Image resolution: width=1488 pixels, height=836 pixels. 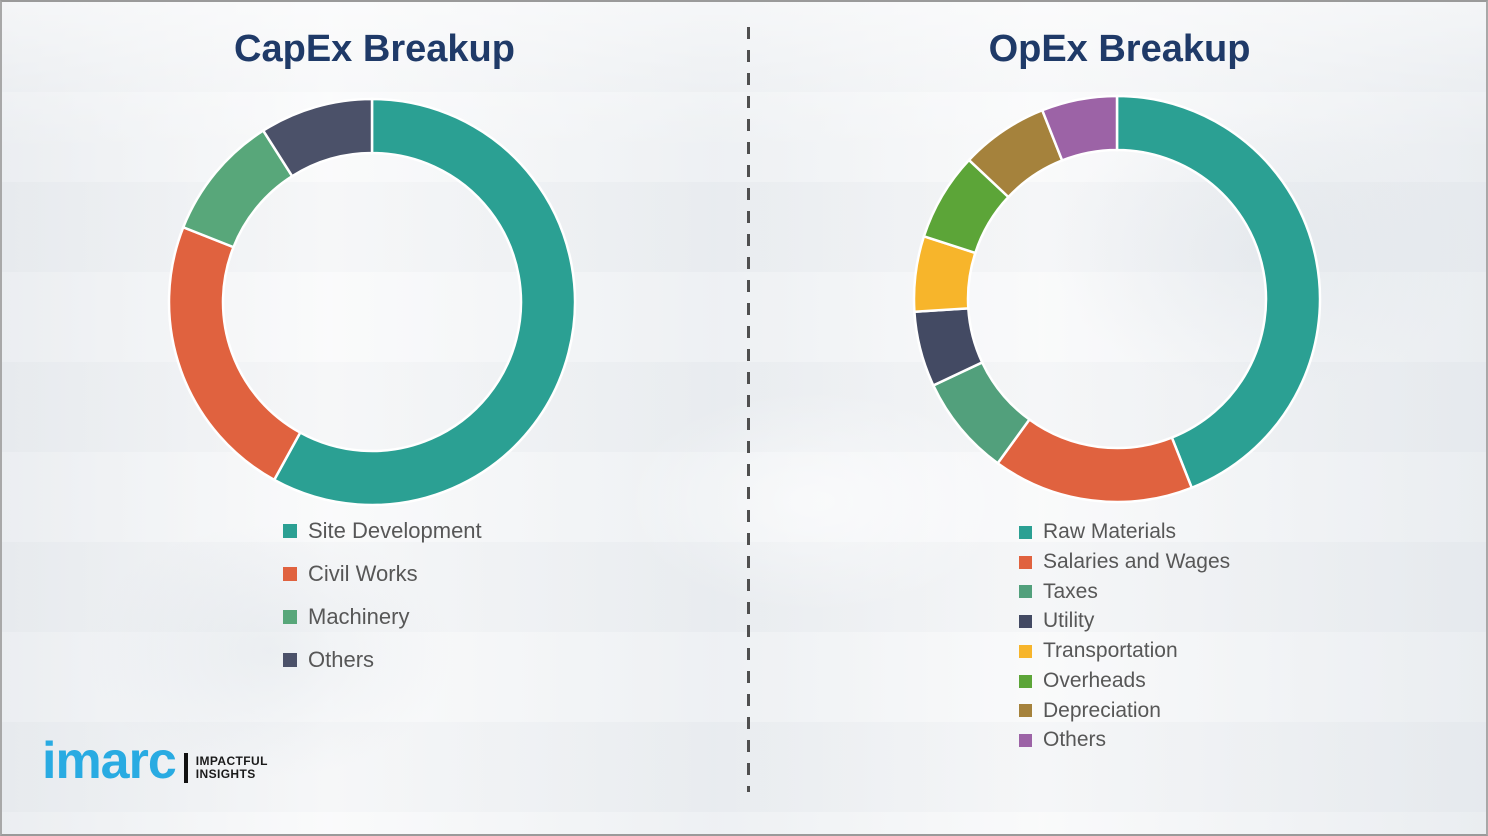 I want to click on capex-legend-item-machinery: Machinery, so click(x=382, y=617).